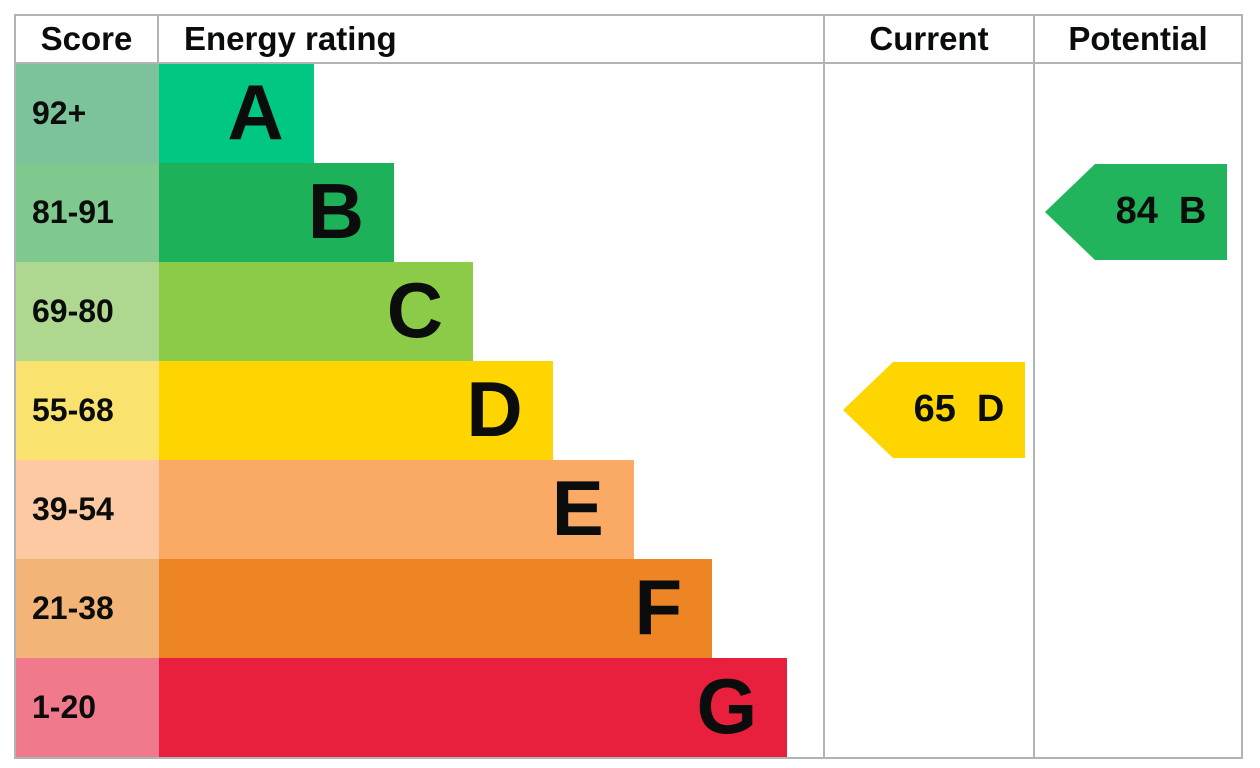  I want to click on score-column: 92+ 81-91 69-80 55-68 39-54 21-38 1-20, so click(87, 410).